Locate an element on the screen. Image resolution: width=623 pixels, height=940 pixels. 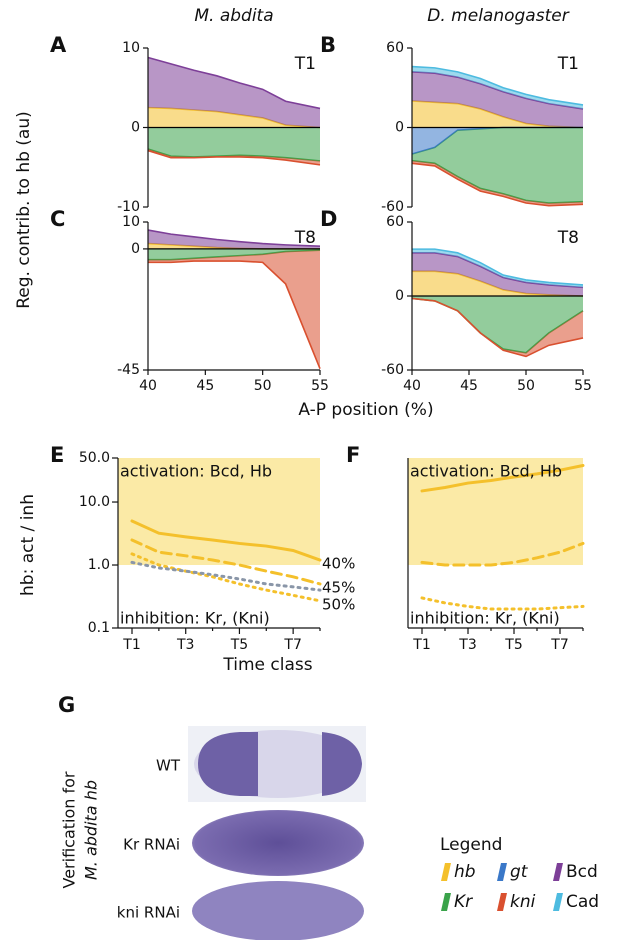
panel-label: B is located at coordinates (328, 45).